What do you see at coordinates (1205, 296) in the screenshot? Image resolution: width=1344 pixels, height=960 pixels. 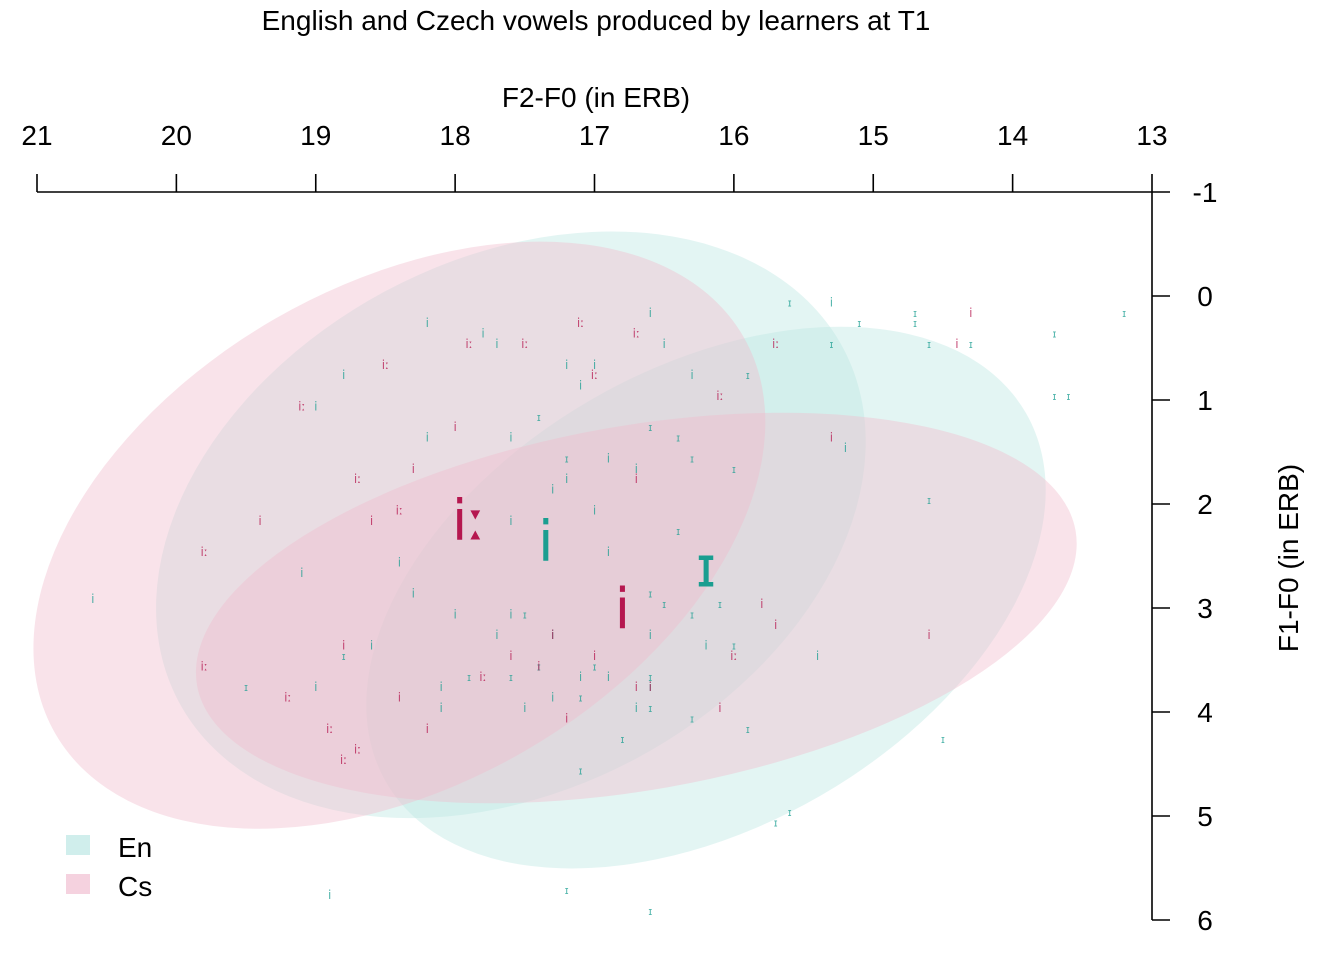 I see `y-tick-label: 0` at bounding box center [1205, 296].